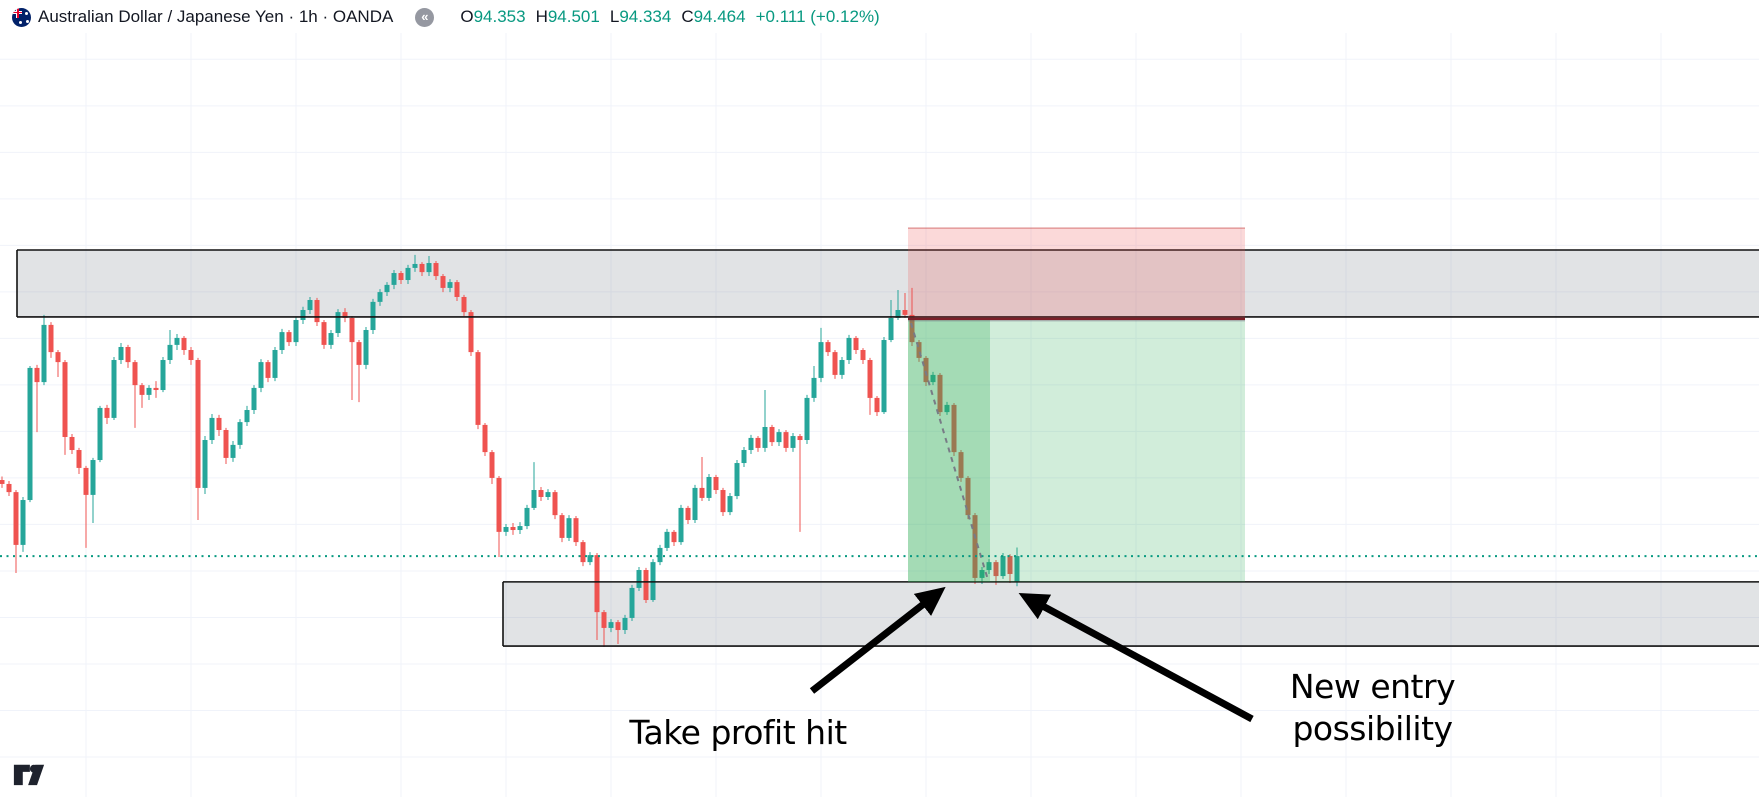 This screenshot has height=797, width=1759. I want to click on low-value: 94.334, so click(645, 16).